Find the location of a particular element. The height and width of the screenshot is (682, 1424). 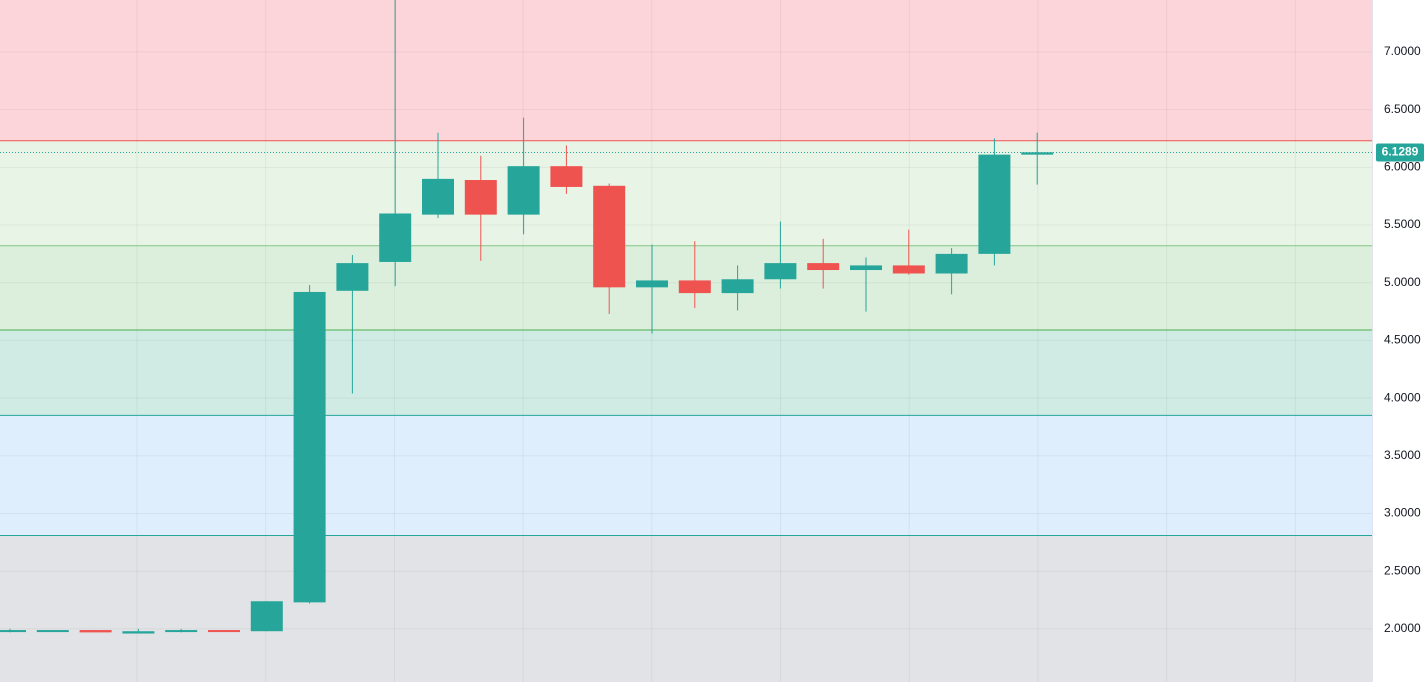

y-tick-label: 2.5000 is located at coordinates (1402, 570).